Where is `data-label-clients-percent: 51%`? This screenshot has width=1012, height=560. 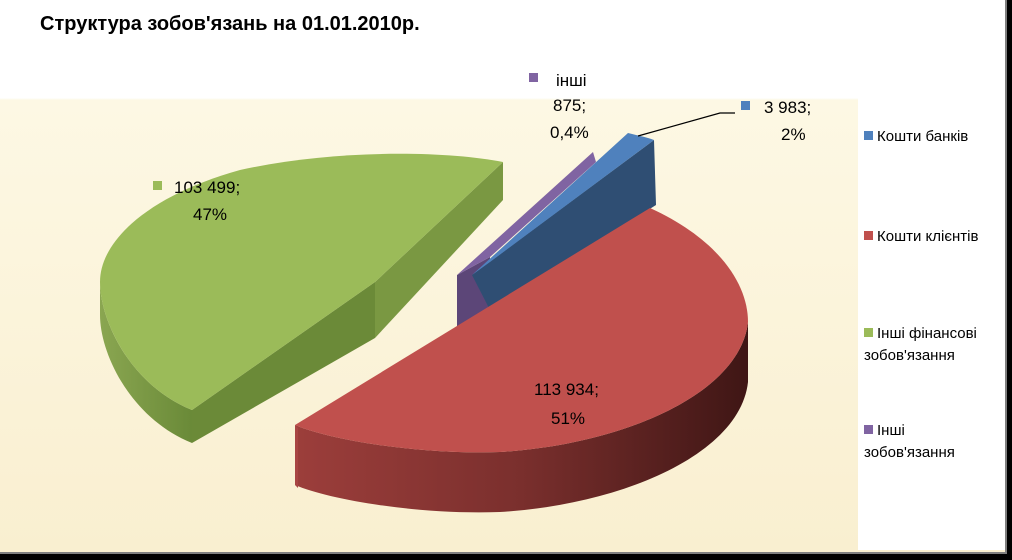 data-label-clients-percent: 51% is located at coordinates (568, 418).